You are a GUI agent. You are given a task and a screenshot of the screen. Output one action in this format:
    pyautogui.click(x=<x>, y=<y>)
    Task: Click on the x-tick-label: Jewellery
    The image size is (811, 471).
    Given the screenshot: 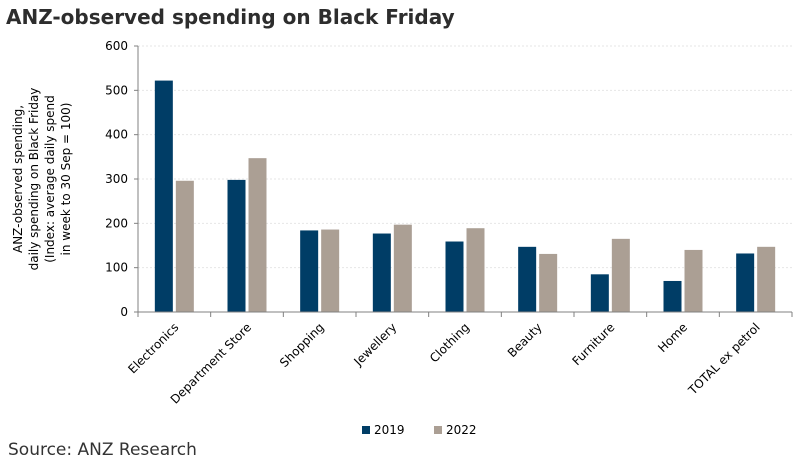 What is the action you would take?
    pyautogui.click(x=375, y=344)
    